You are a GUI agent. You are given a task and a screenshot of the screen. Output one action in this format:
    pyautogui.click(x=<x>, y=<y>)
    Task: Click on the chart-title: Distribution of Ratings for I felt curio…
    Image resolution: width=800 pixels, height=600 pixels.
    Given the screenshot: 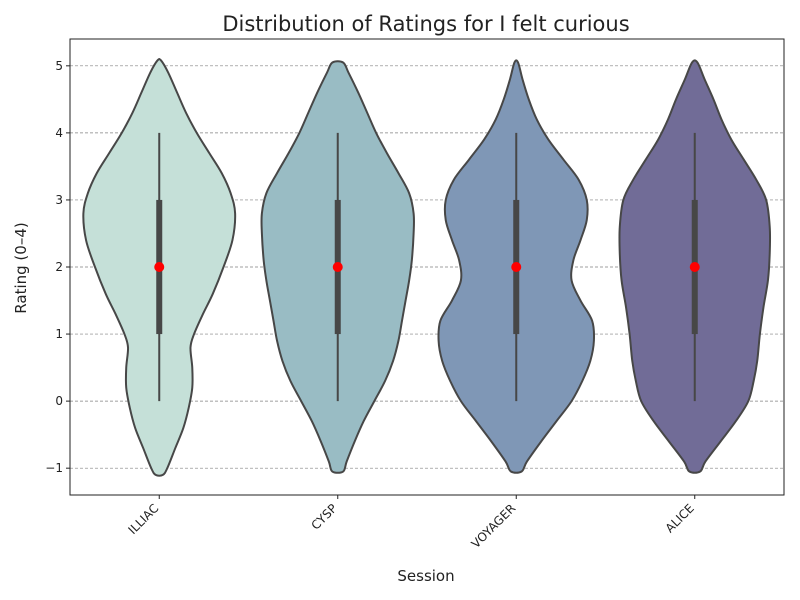 What is the action you would take?
    pyautogui.click(x=425, y=24)
    